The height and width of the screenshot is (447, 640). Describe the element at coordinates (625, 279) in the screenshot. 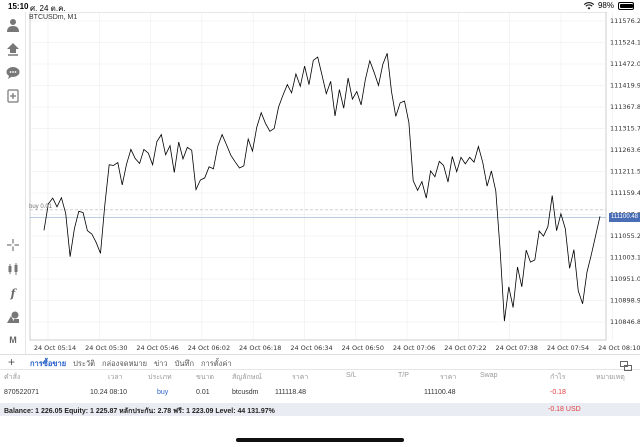

I see `y-tick-label: 110951.00` at that location.